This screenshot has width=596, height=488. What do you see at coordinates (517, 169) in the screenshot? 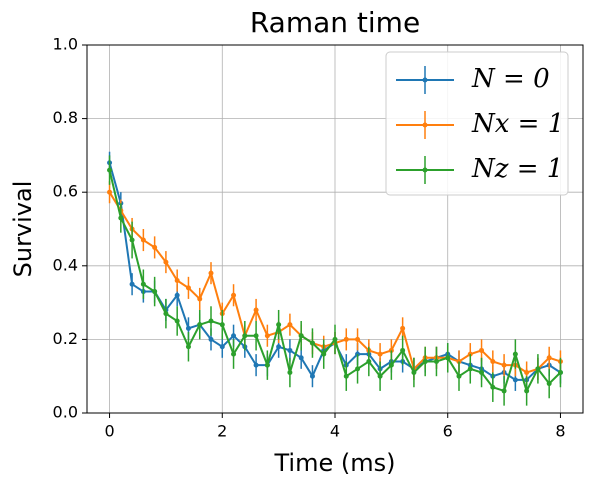
I see `legend-label: Nz = 1` at bounding box center [517, 169].